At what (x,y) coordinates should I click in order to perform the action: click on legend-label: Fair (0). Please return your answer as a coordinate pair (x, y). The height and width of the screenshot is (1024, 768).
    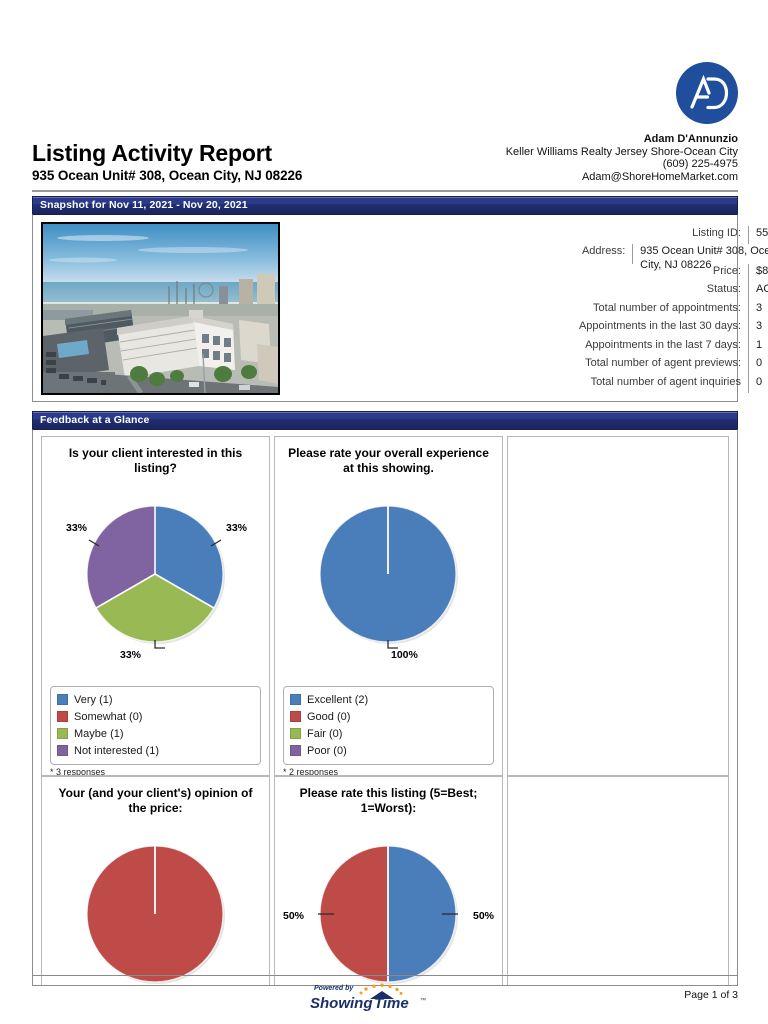
    Looking at the image, I should click on (325, 733).